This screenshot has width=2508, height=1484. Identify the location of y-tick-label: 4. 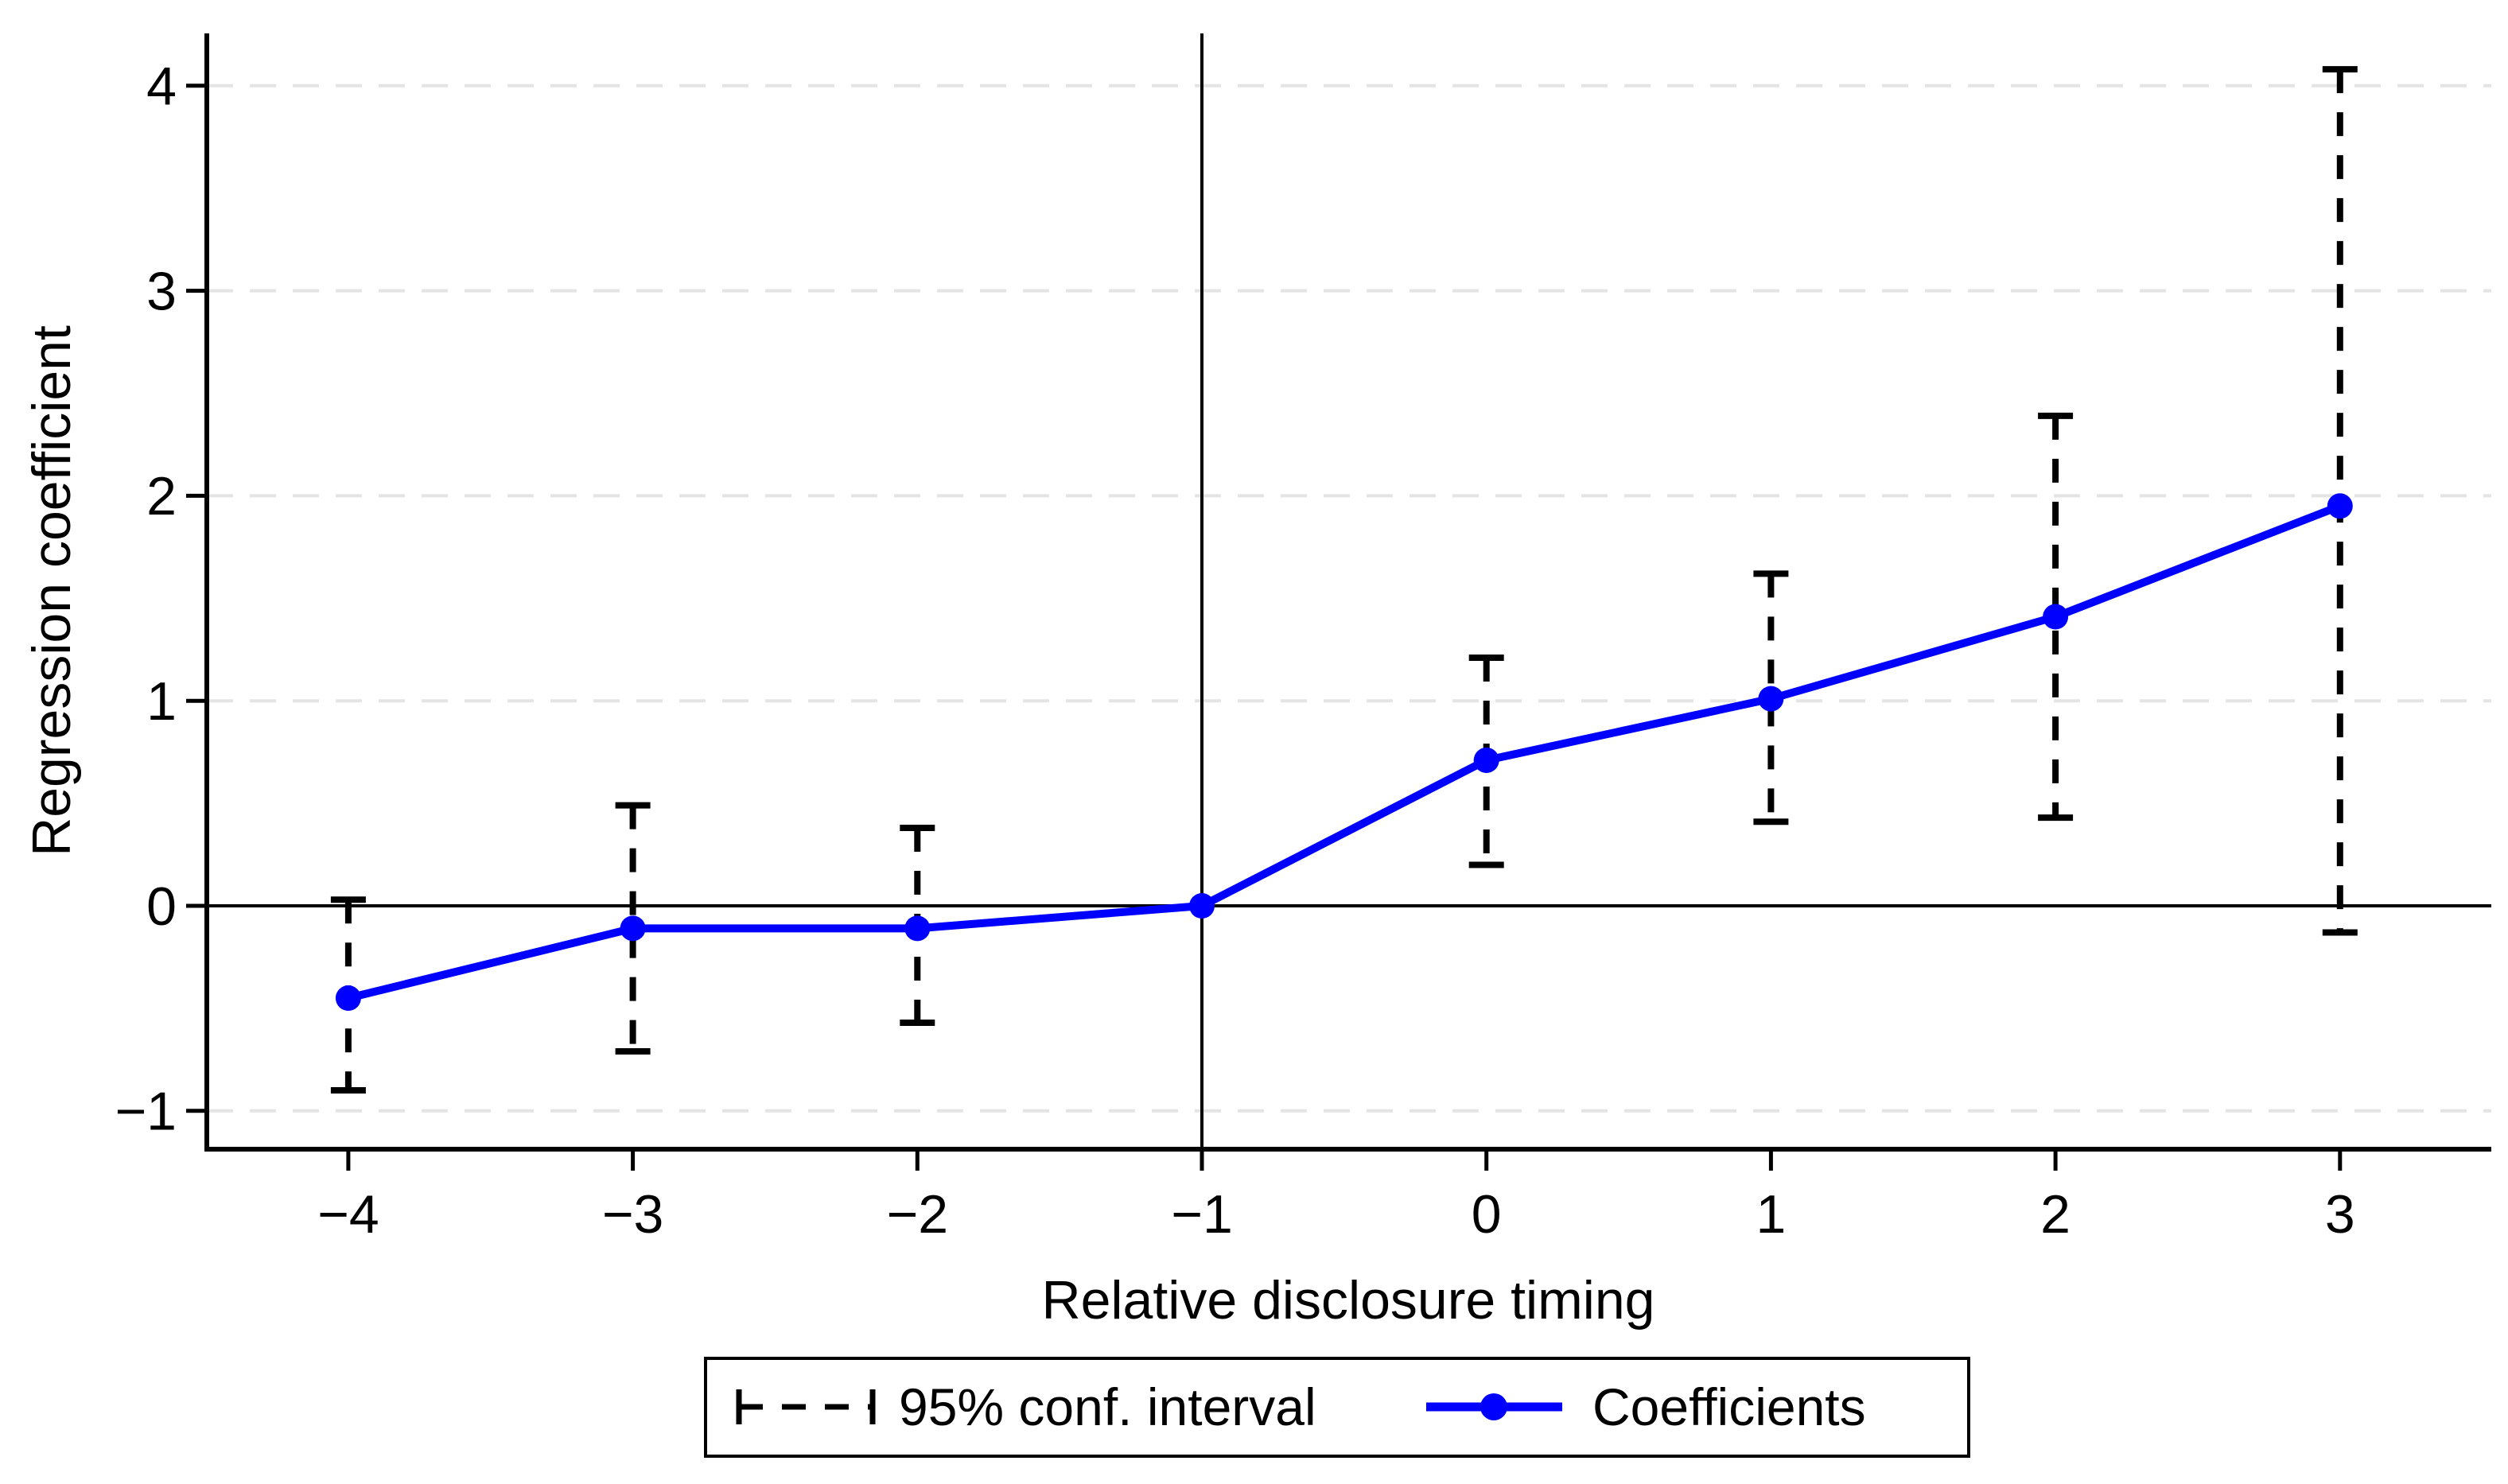
(161, 86).